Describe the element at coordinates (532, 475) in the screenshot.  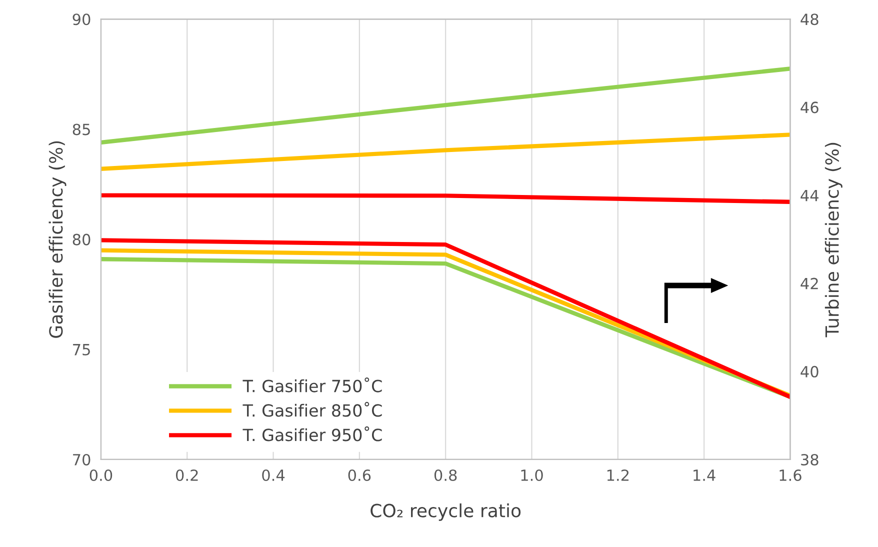
I see `x-tick-label: 1.0` at that location.